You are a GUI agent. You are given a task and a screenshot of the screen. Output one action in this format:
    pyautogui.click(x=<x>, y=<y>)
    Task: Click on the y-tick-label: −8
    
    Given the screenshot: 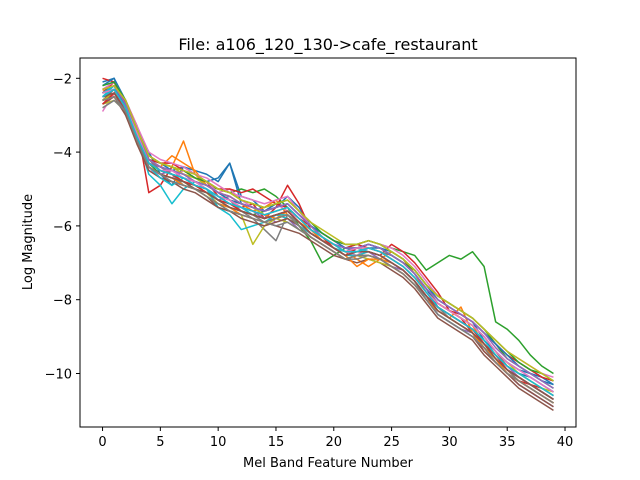 What is the action you would take?
    pyautogui.click(x=62, y=301)
    